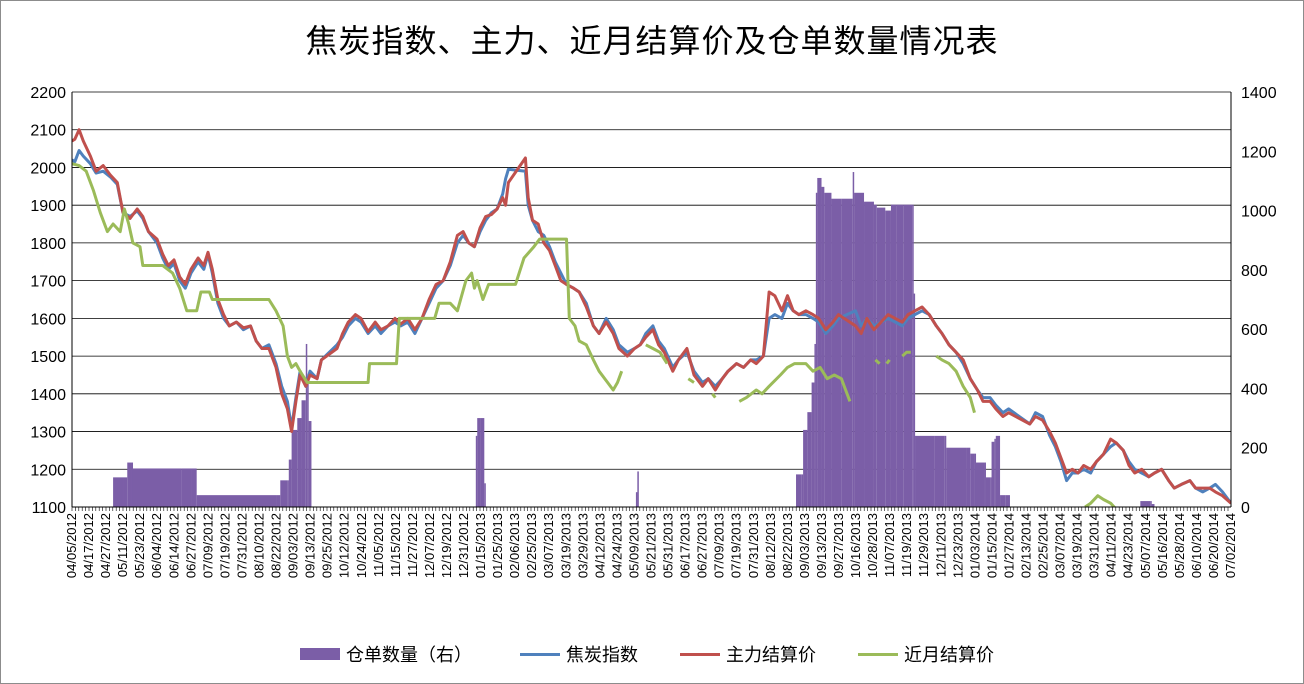 Image resolution: width=1304 pixels, height=684 pixels. I want to click on x-tick-label: 07/09/2013, so click(719, 545).